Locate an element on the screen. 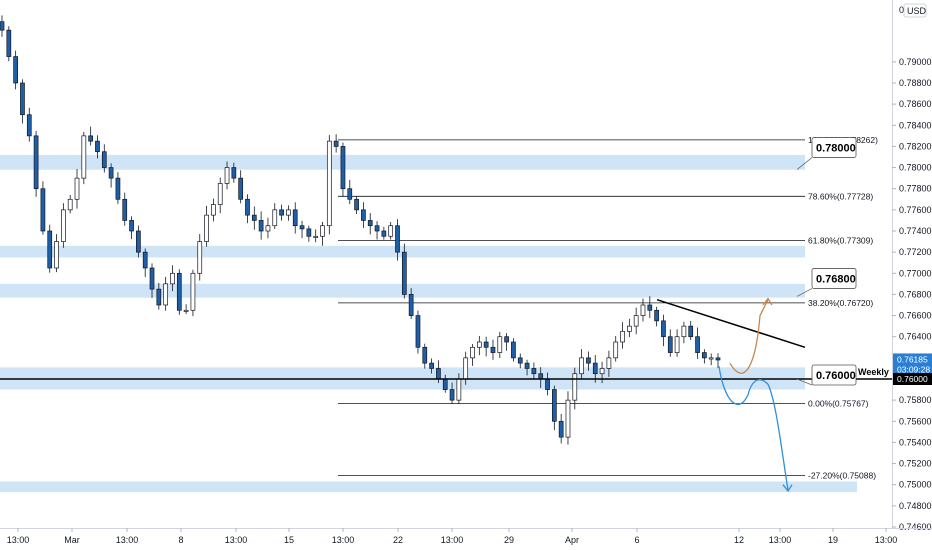 This screenshot has width=932, height=550. time-tick: Mar is located at coordinates (72, 540).